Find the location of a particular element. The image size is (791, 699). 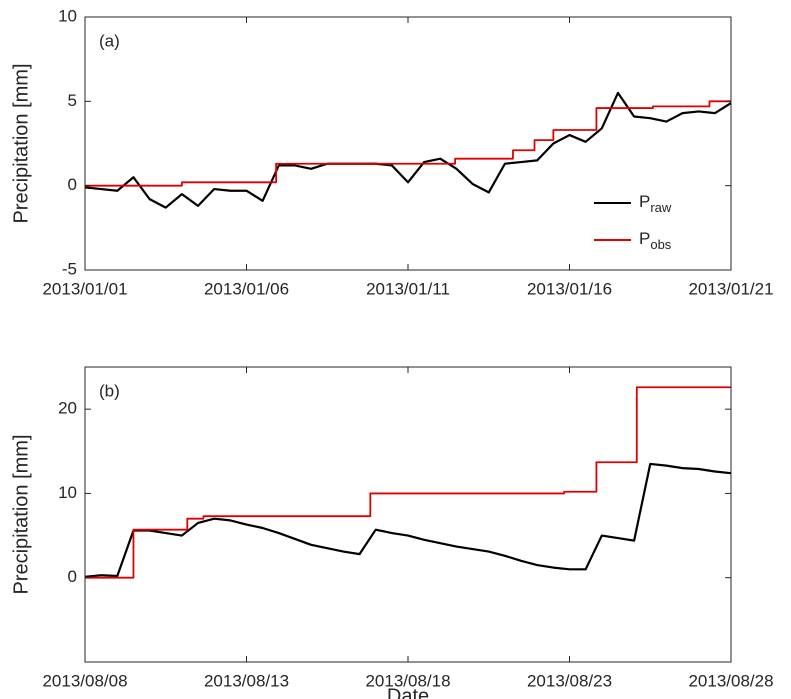

panel-label: (a) is located at coordinates (109, 40).